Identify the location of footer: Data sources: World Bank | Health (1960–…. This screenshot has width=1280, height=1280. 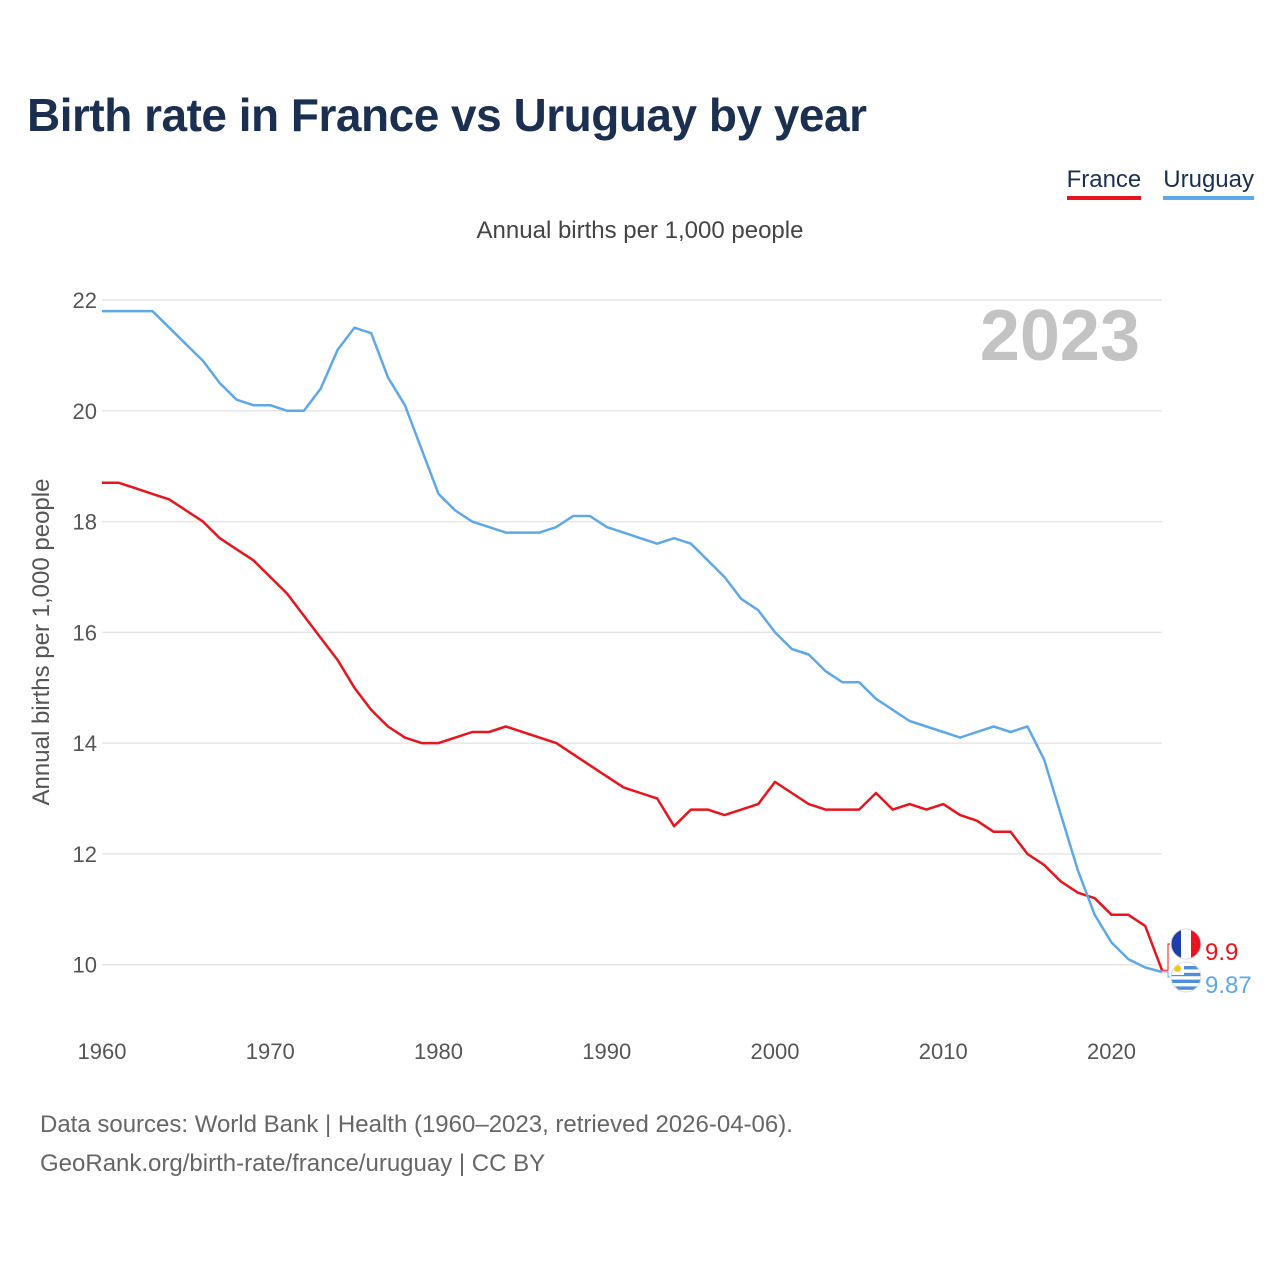
(416, 1144).